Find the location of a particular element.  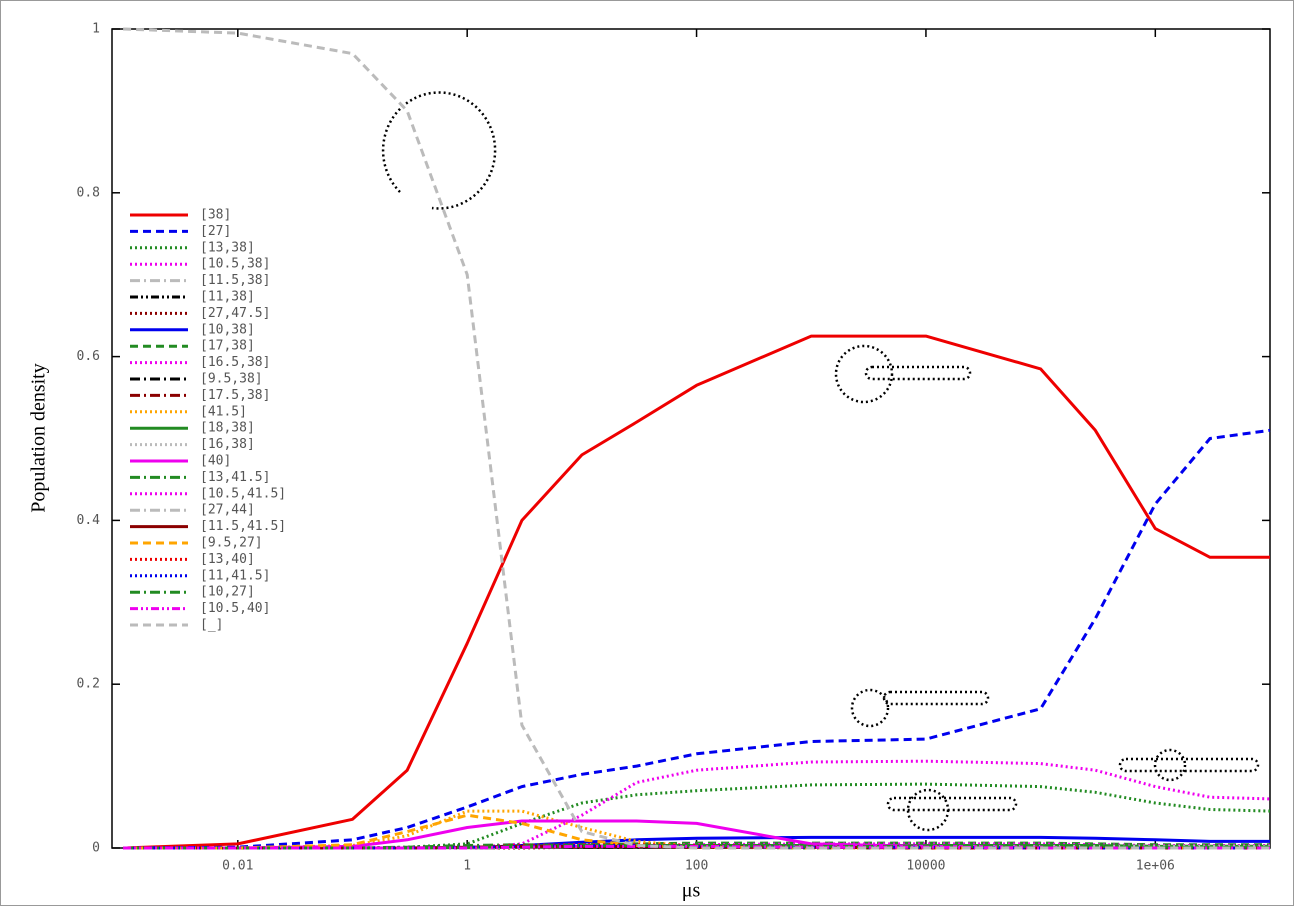

x-tick-label: 1 is located at coordinates (467, 866).